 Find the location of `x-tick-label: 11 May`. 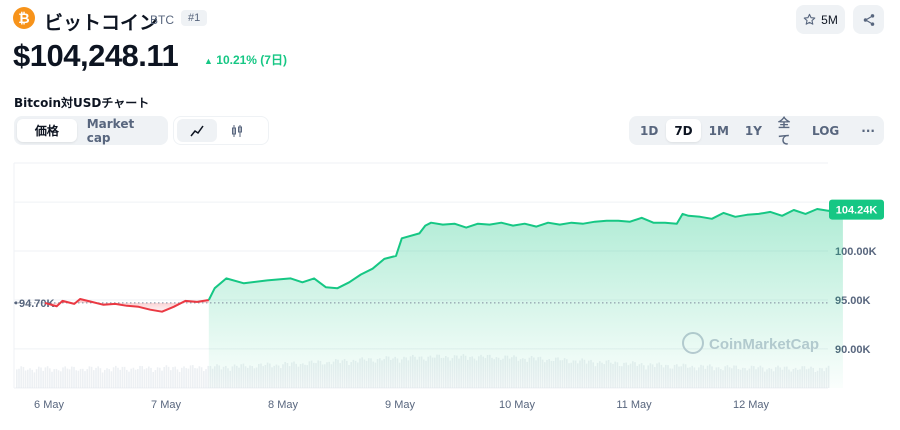

x-tick-label: 11 May is located at coordinates (634, 405).